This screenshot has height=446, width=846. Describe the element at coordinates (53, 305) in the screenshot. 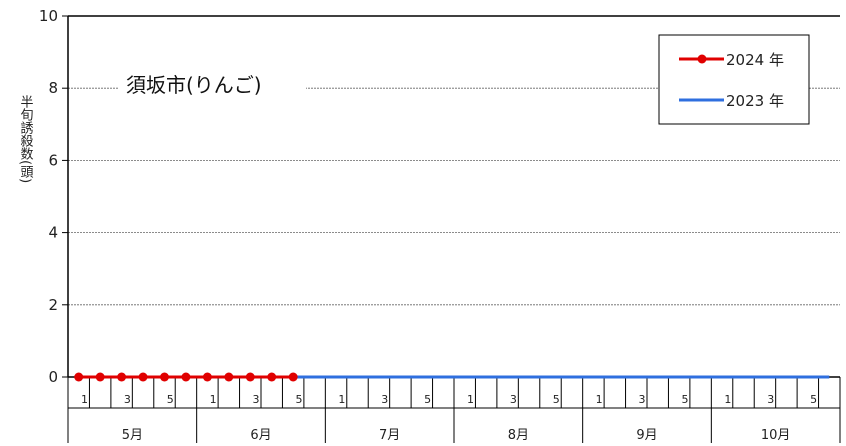

I see `y-tick-label: 2` at that location.